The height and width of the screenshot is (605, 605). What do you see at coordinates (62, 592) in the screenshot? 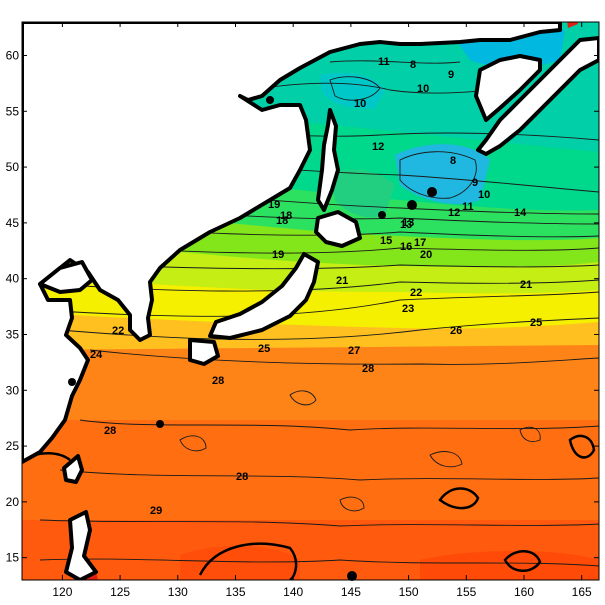
I see `x-tick-label: 120` at bounding box center [62, 592].